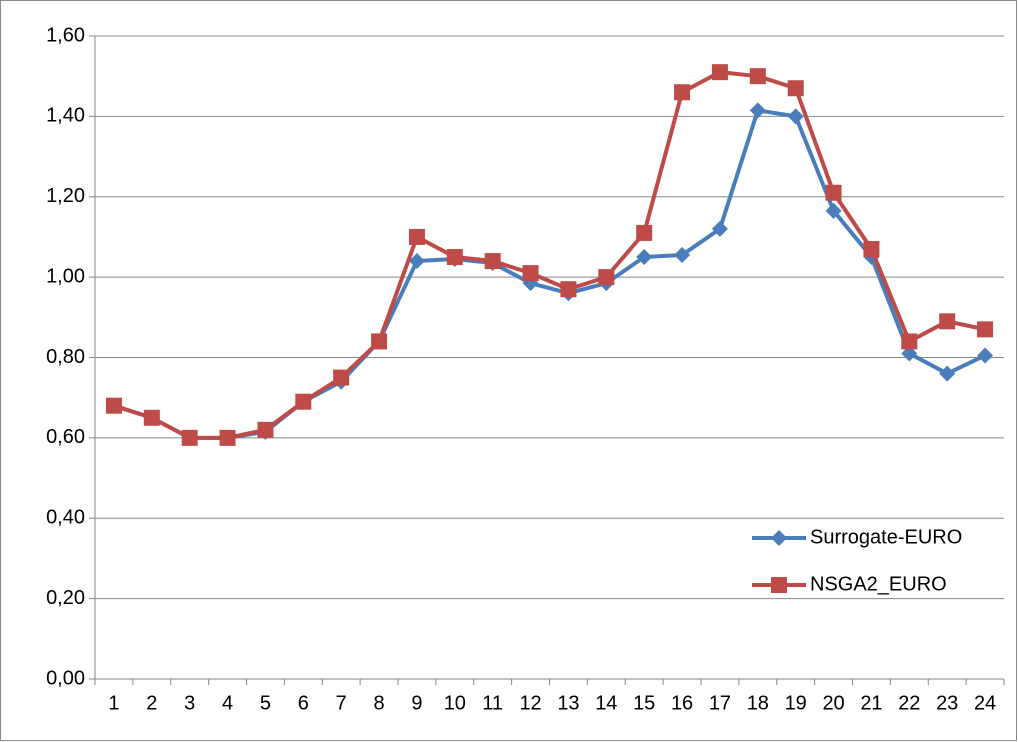 The height and width of the screenshot is (742, 1018). I want to click on legend-label: Surrogate-EURO, so click(886, 537).